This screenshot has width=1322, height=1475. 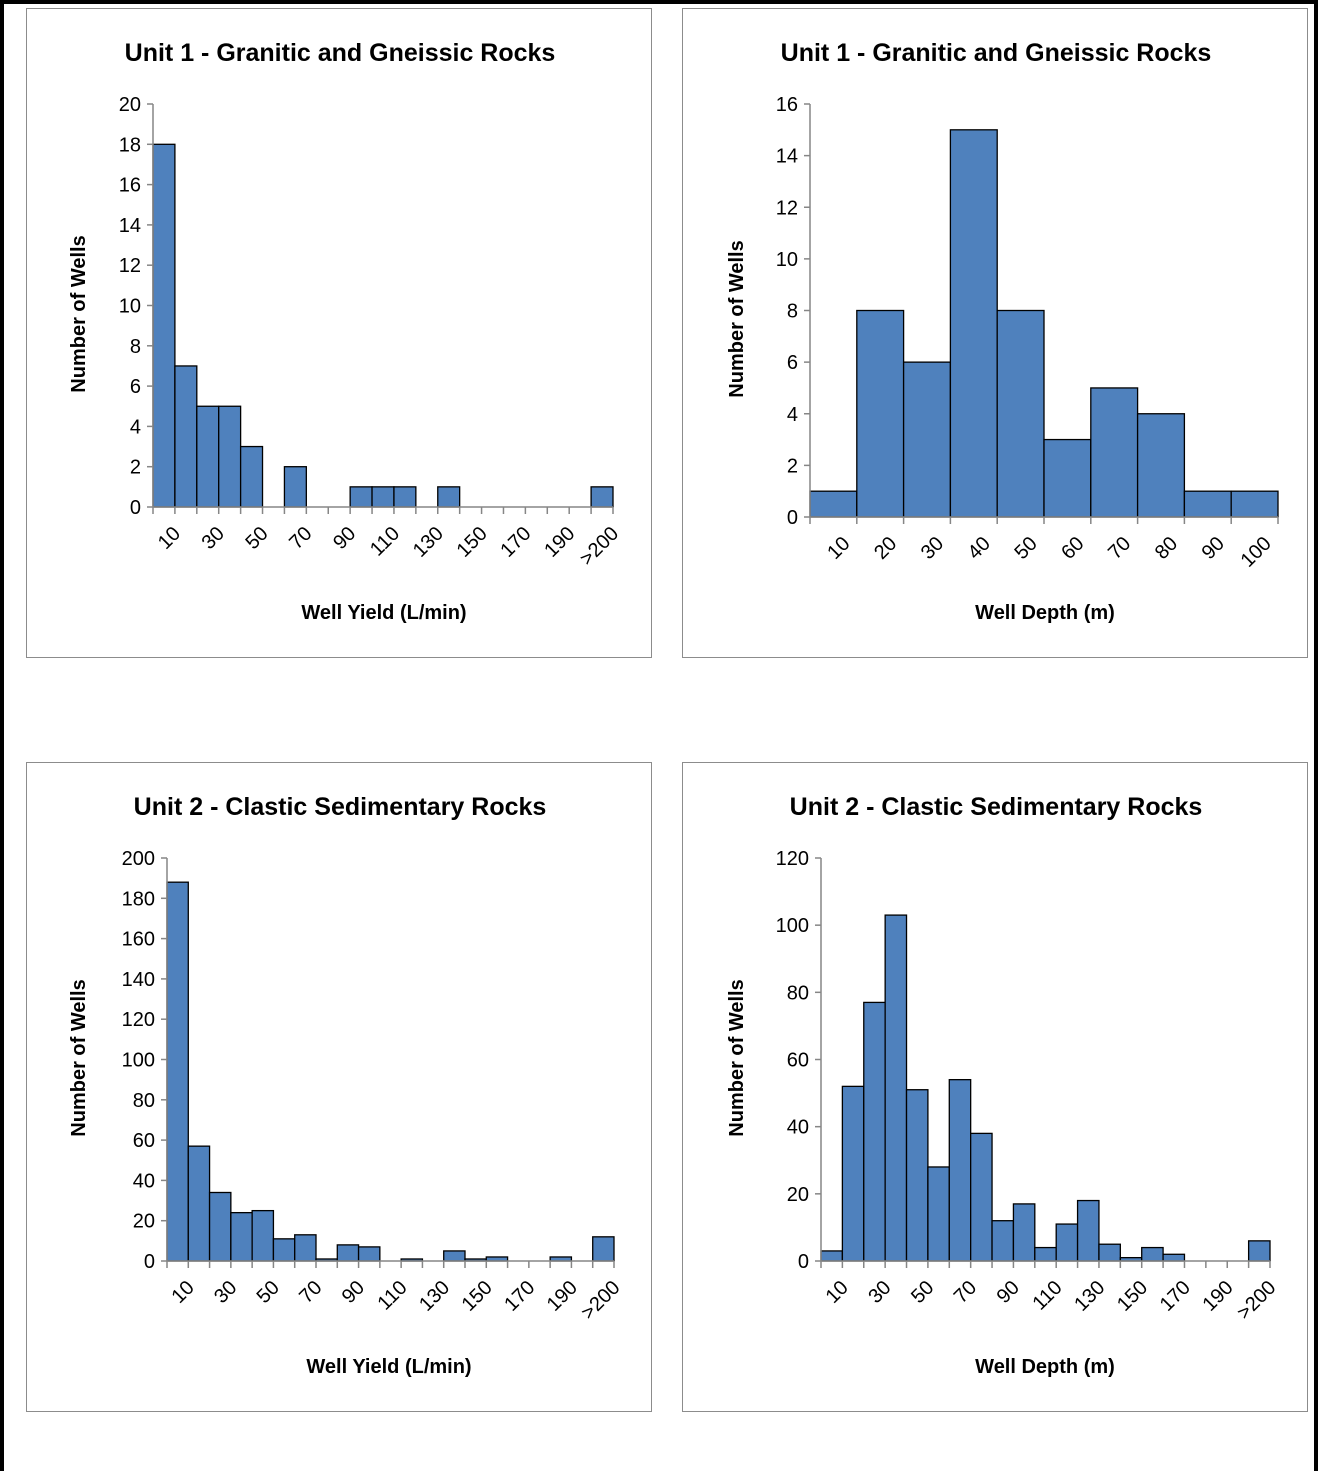 What do you see at coordinates (130, 145) in the screenshot?
I see `y-tick-label: 18` at bounding box center [130, 145].